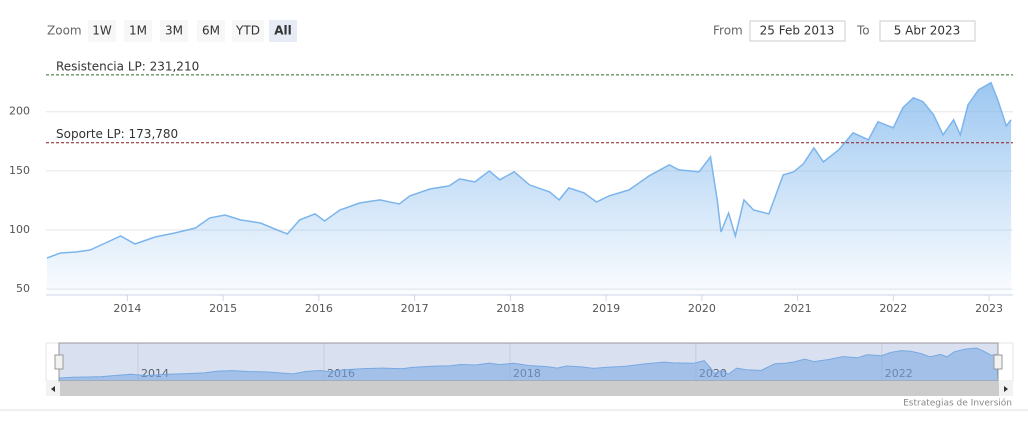 This screenshot has width=1028, height=424. What do you see at coordinates (117, 134) in the screenshot?
I see `plot-line-label: Soporte LP: 173,780` at bounding box center [117, 134].